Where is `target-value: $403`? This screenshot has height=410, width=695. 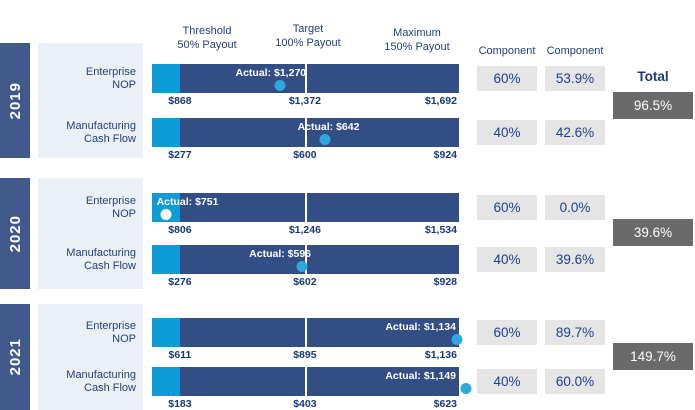 target-value: $403 is located at coordinates (305, 404).